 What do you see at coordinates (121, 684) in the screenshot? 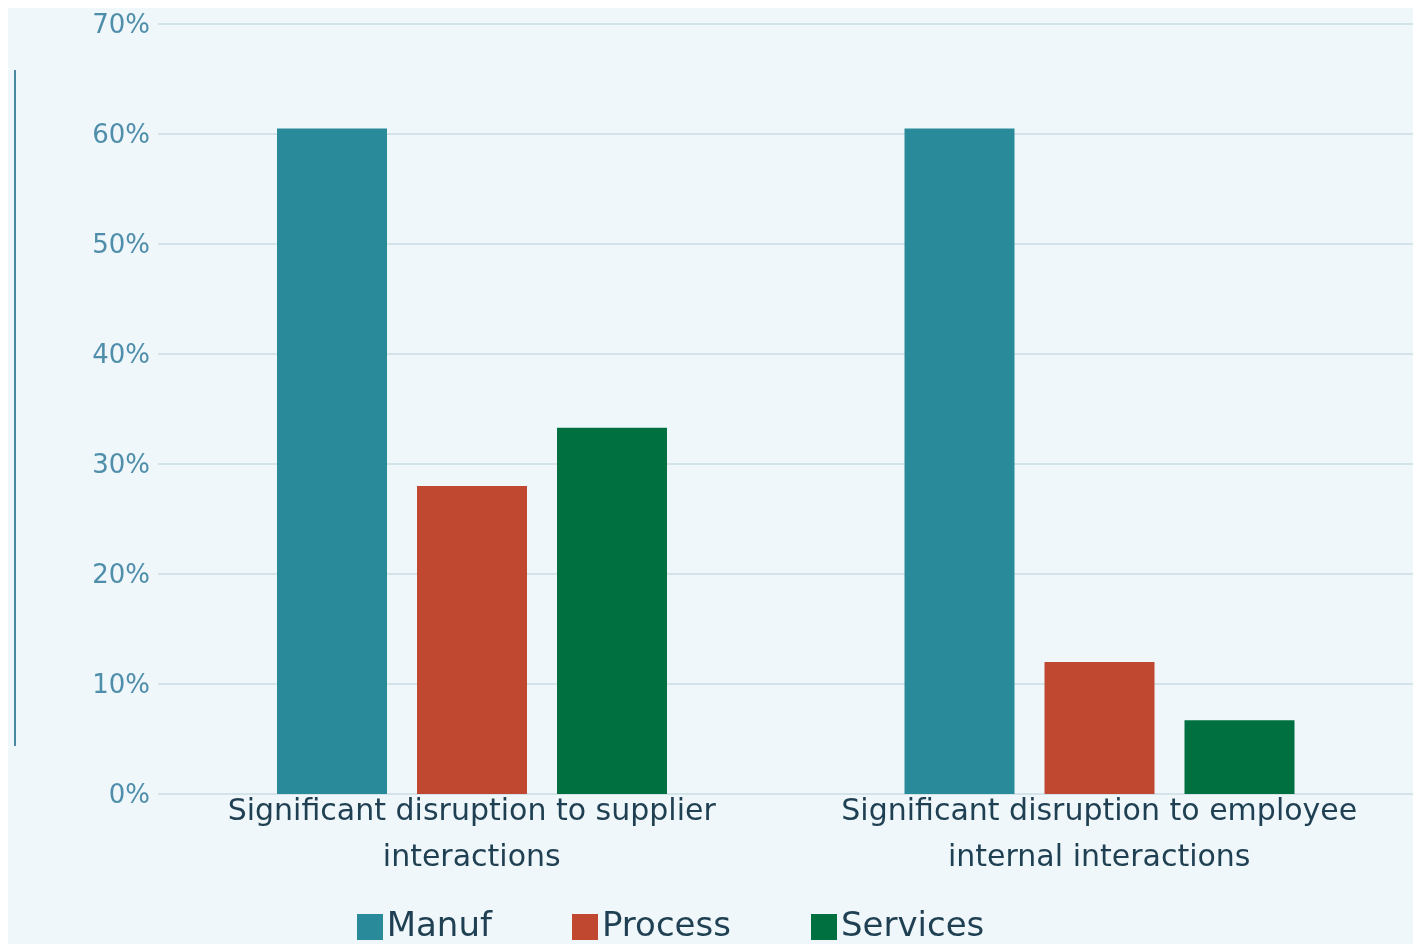
I see `y-tick-label: 10%` at bounding box center [121, 684].